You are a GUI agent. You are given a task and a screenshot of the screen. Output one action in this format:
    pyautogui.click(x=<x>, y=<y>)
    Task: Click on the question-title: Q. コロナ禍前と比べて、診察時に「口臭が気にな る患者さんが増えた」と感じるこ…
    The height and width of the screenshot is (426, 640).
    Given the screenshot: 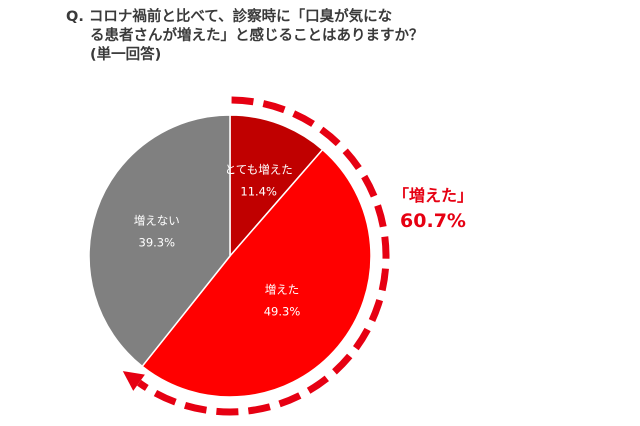 What is the action you would take?
    pyautogui.click(x=326, y=36)
    